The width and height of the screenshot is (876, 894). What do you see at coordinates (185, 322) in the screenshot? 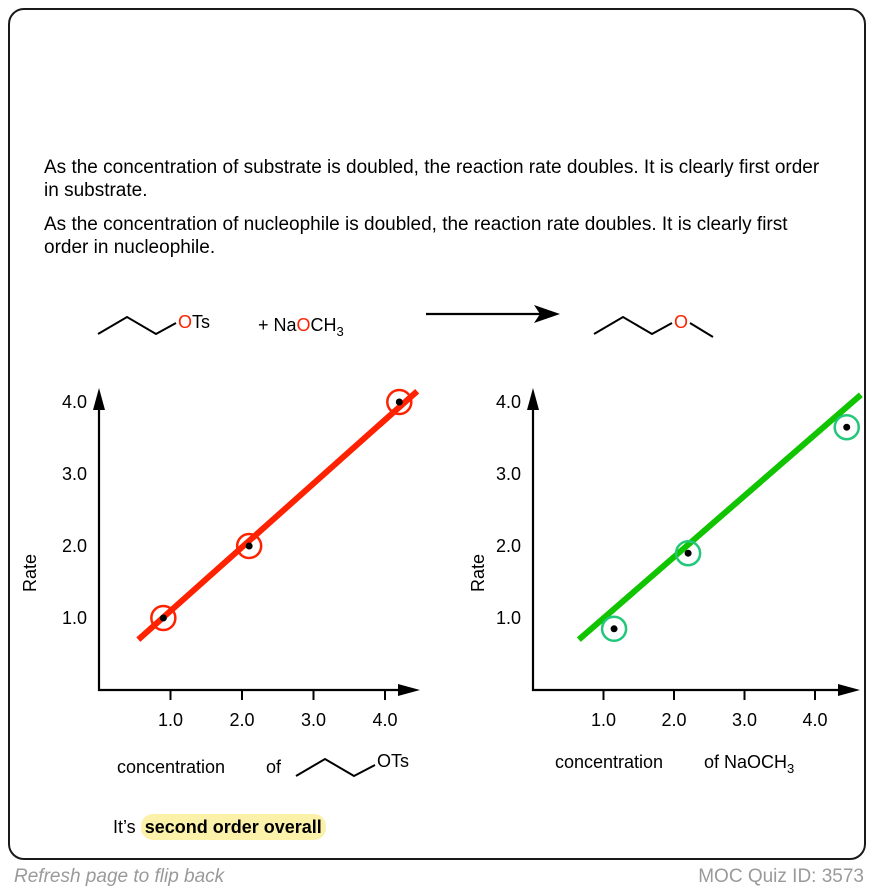
I see `substrate-oxygen: O` at bounding box center [185, 322].